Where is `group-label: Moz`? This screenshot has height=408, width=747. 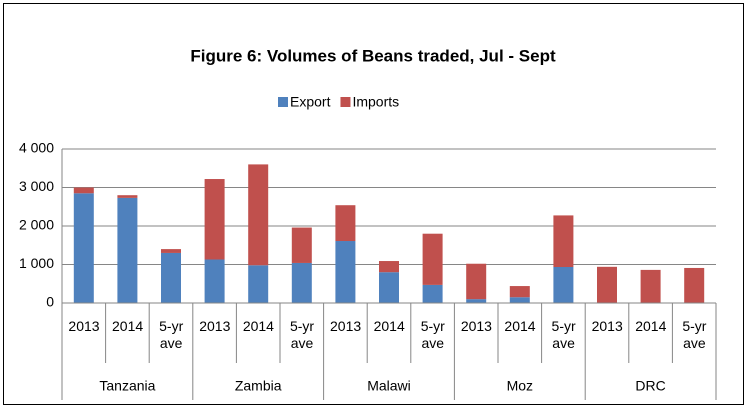 group-label: Moz is located at coordinates (520, 386).